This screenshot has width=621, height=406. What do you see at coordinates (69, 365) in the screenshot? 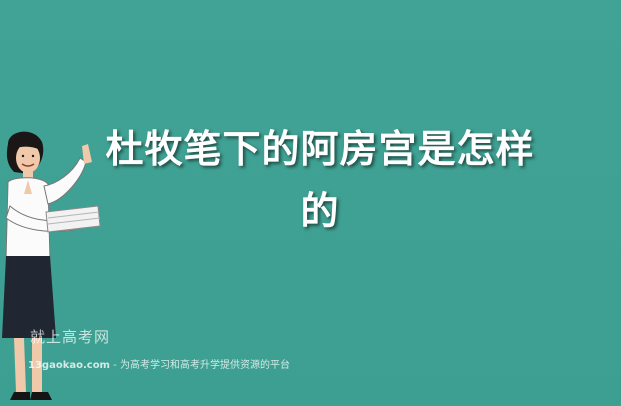
I see `site-url: 13gaokao.com` at bounding box center [69, 365].